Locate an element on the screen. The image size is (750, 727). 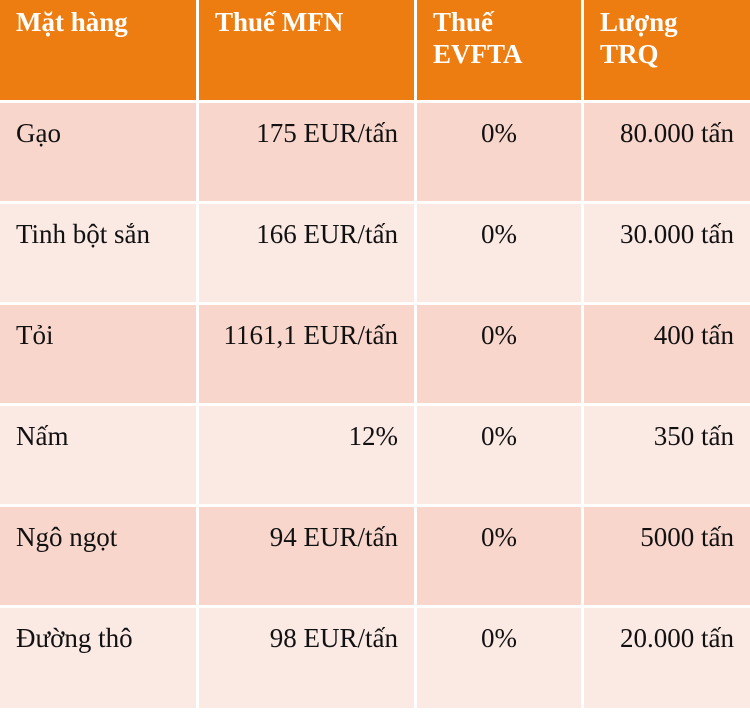
table-row: Nấm 12% 0% 350 tấn is located at coordinates (375, 455).